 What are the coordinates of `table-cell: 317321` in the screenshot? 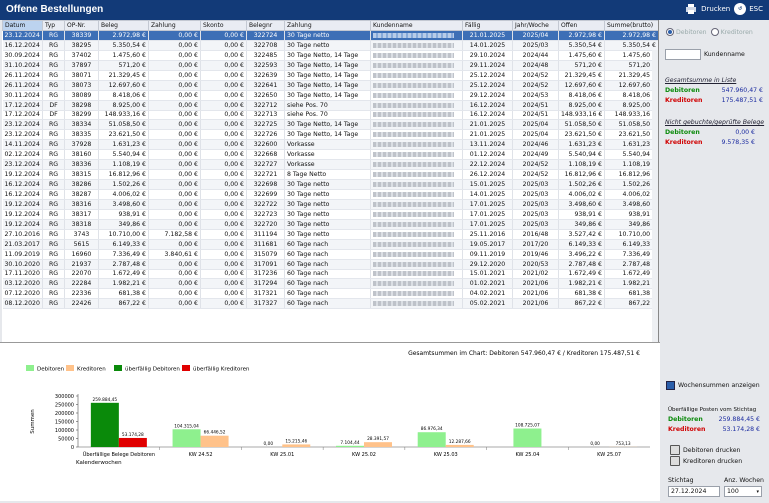 It's located at (266, 294).